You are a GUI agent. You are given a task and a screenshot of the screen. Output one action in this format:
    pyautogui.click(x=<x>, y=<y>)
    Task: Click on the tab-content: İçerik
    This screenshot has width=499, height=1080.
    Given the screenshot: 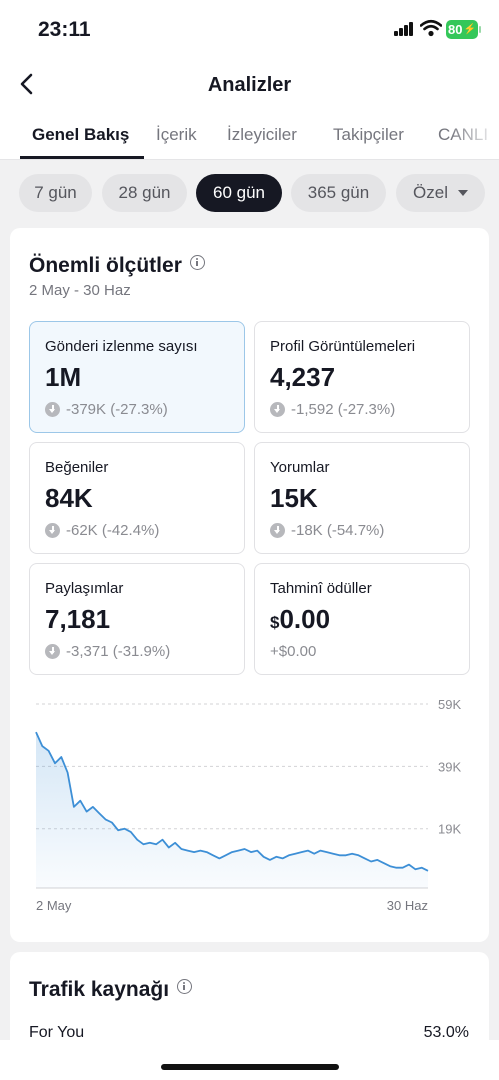 What is the action you would take?
    pyautogui.click(x=176, y=134)
    